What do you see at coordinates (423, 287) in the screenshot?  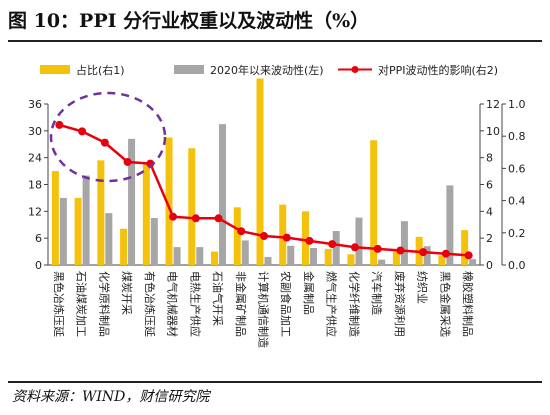 I see `category-label: 纺织业` at bounding box center [423, 287].